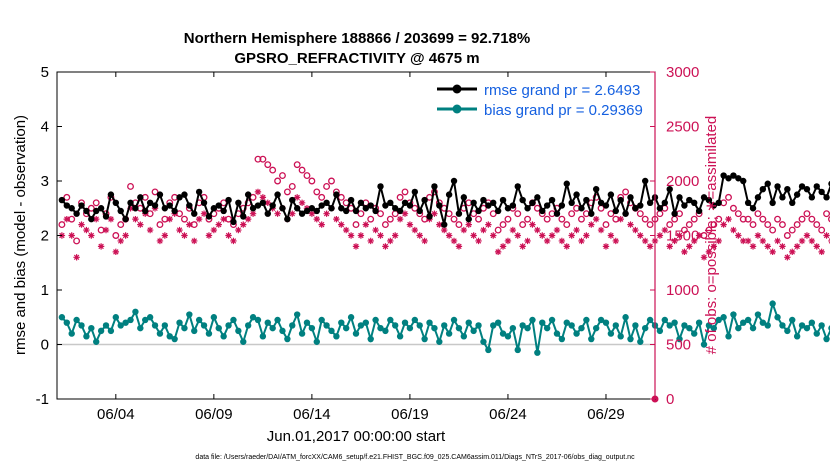 Image resolution: width=830 pixels, height=470 pixels. I want to click on legend-box, so click(541, 97).